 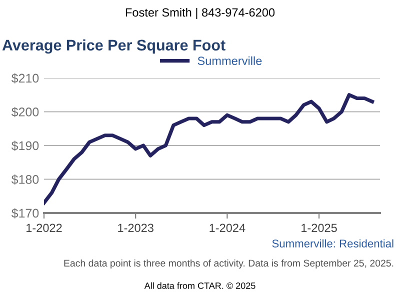 What do you see at coordinates (25, 112) in the screenshot?
I see `y-tick-label: $200` at bounding box center [25, 112].